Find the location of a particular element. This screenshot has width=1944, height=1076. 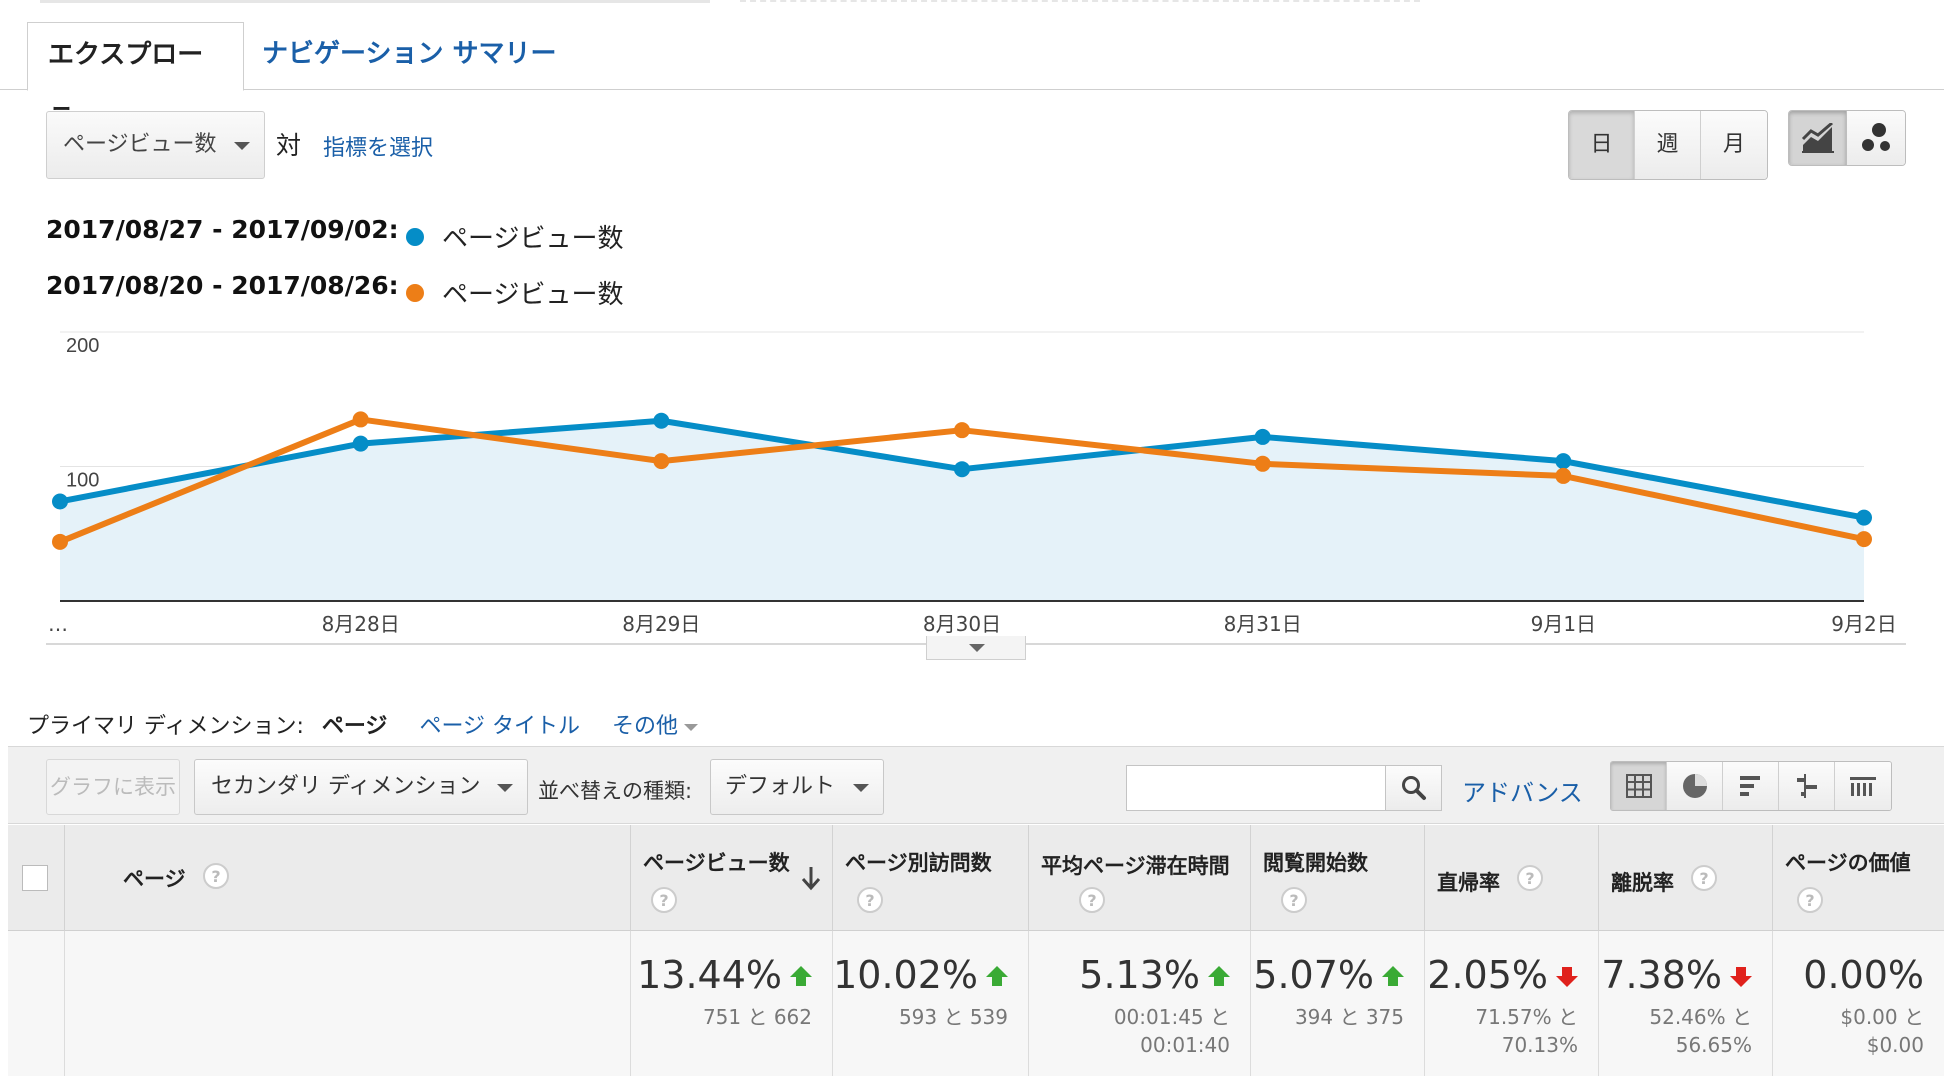

primary-metric-label: ページビュー数 is located at coordinates (140, 144).